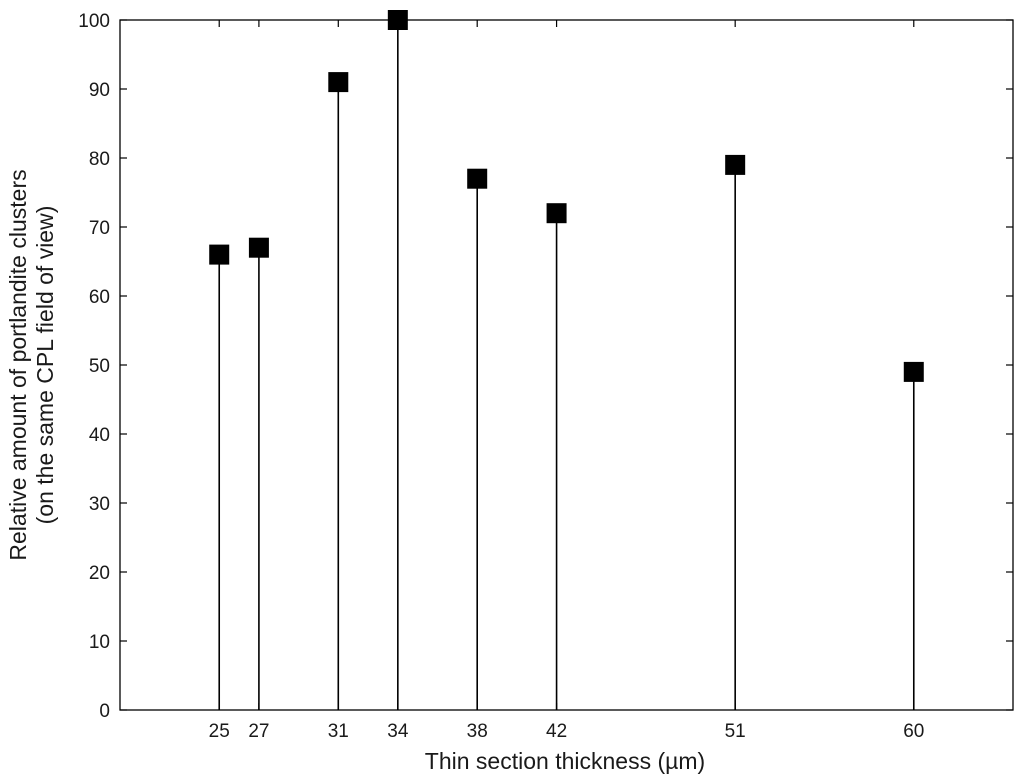 The image size is (1024, 781). What do you see at coordinates (18, 364) in the screenshot?
I see `y-axis-label-line-1: Relative amount of portlandite clusters` at bounding box center [18, 364].